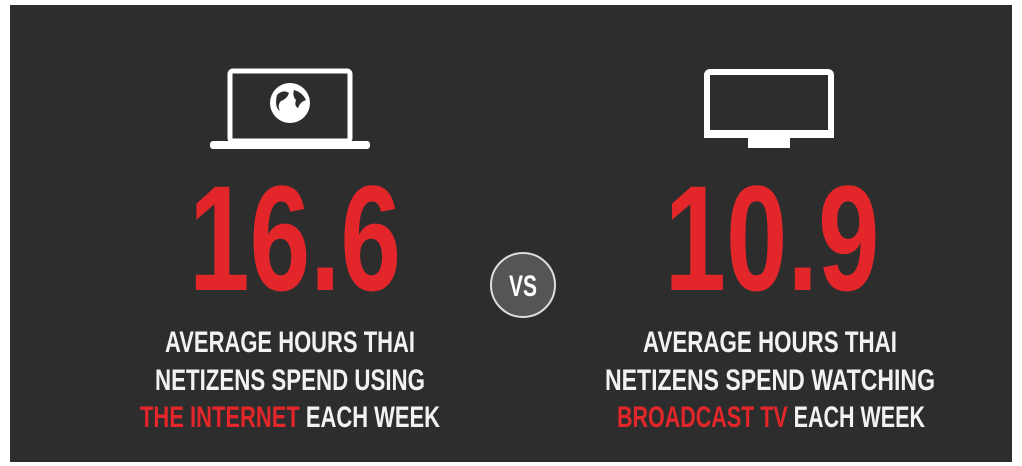 The image size is (1022, 466). What do you see at coordinates (373, 417) in the screenshot?
I see `left-tail: EACH WEEK` at bounding box center [373, 417].